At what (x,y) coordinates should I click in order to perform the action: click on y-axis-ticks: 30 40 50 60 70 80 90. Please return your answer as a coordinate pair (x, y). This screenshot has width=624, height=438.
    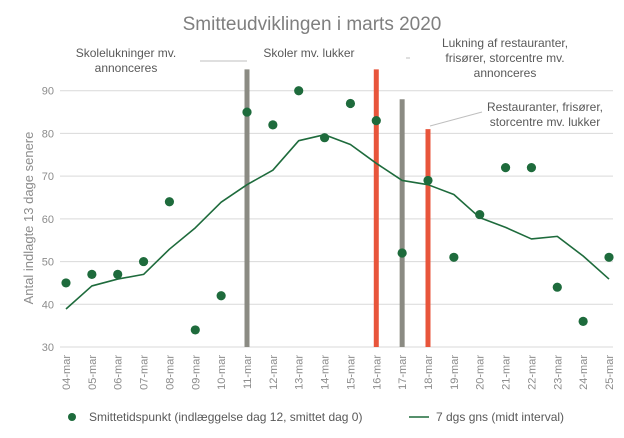
    Looking at the image, I should click on (48, 220).